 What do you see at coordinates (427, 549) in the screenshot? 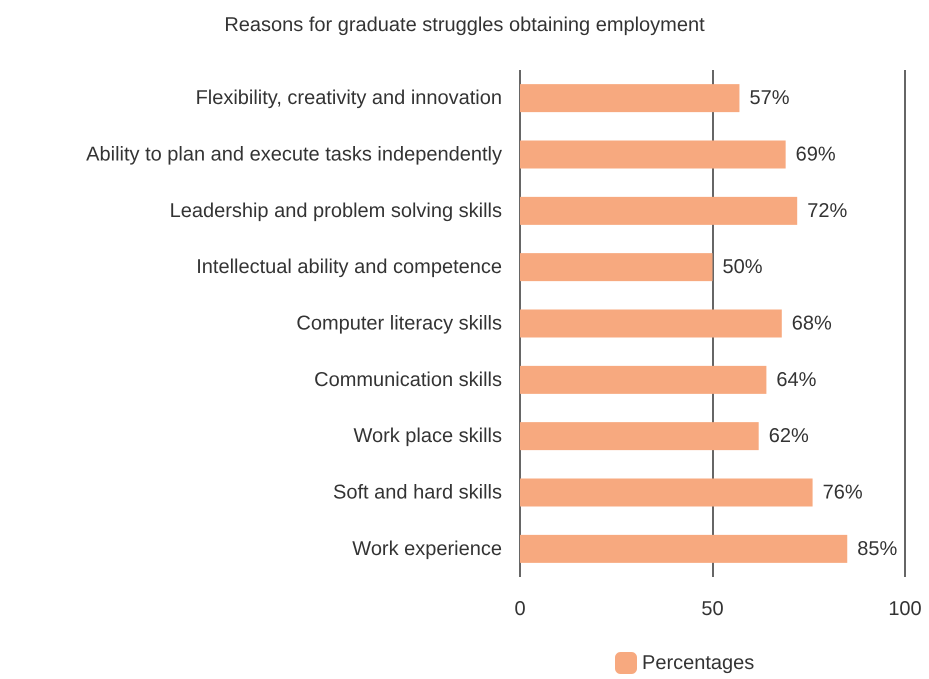
I see `y-tick-label: Work experience` at bounding box center [427, 549].